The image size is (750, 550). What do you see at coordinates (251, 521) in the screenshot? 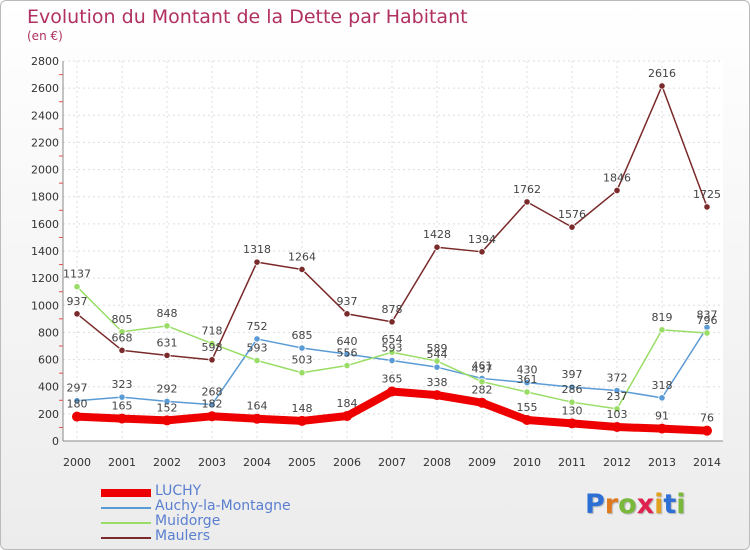
I see `legend-item: Muidorge` at bounding box center [251, 521].